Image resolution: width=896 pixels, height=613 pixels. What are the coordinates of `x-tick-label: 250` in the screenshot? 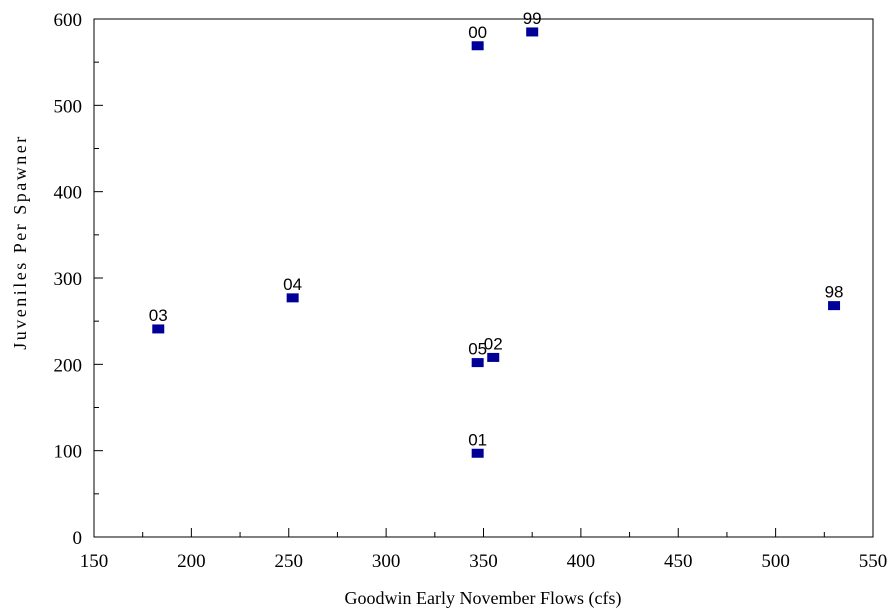 It's located at (289, 561).